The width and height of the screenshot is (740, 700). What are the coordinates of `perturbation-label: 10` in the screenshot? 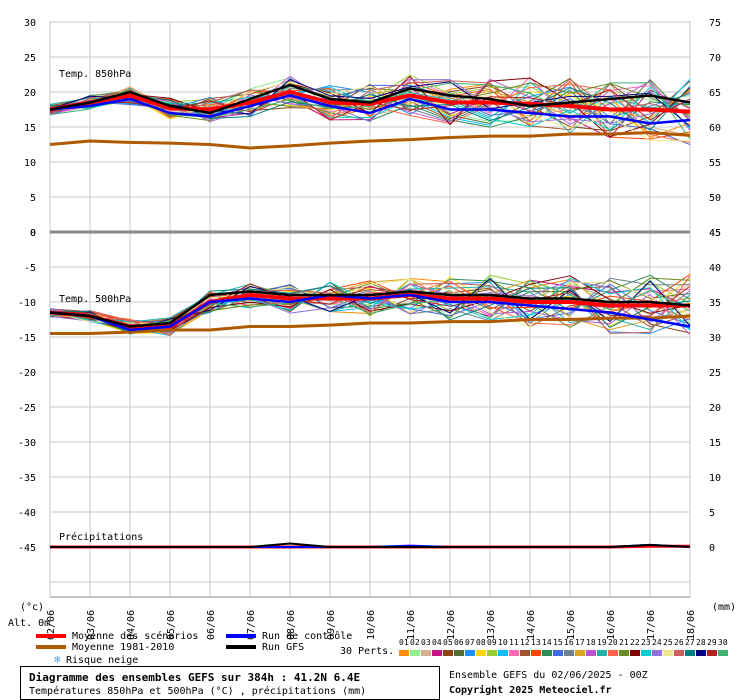 It's located at (503, 642).